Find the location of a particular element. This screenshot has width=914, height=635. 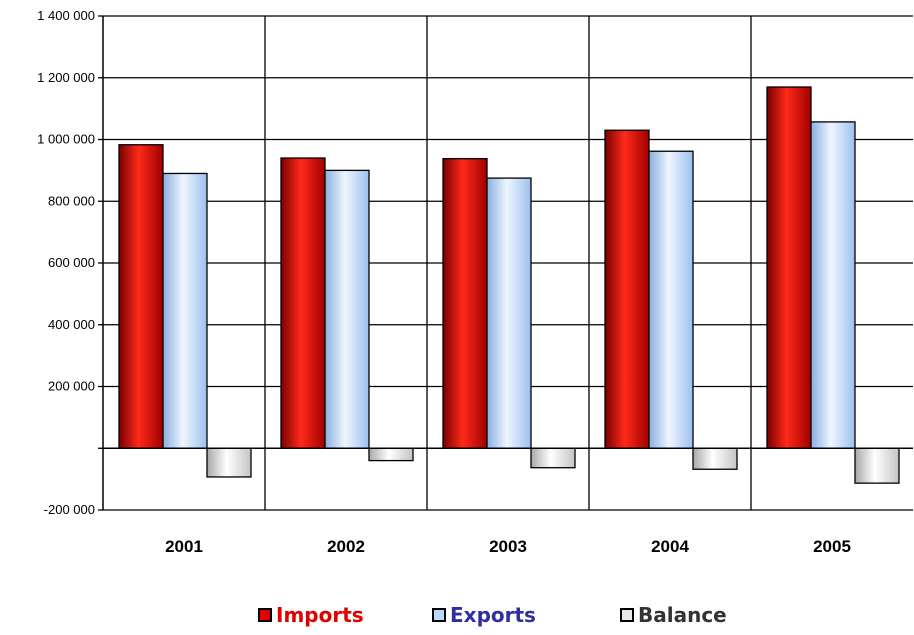

x-category-label: 2003 is located at coordinates (508, 546).